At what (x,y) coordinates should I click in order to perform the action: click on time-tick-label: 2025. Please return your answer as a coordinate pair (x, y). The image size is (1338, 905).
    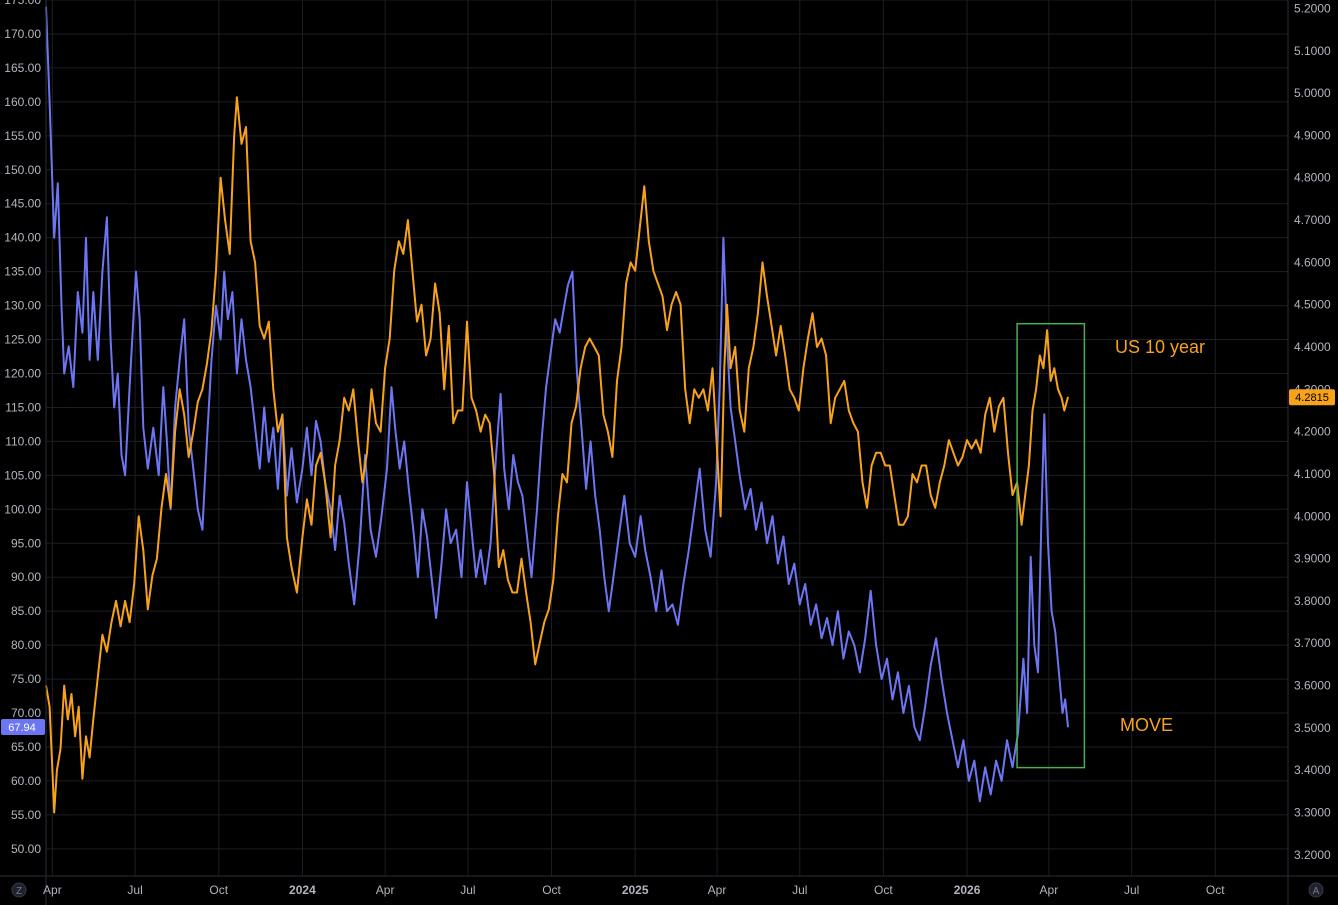
    Looking at the image, I should click on (635, 890).